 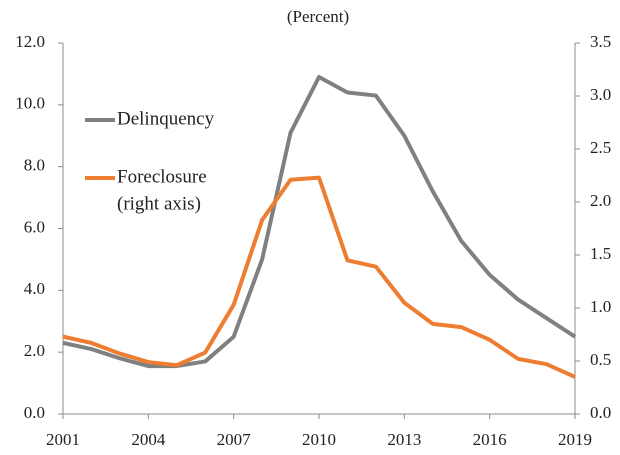 What do you see at coordinates (600, 359) in the screenshot?
I see `y2-tick-label: 0.5` at bounding box center [600, 359].